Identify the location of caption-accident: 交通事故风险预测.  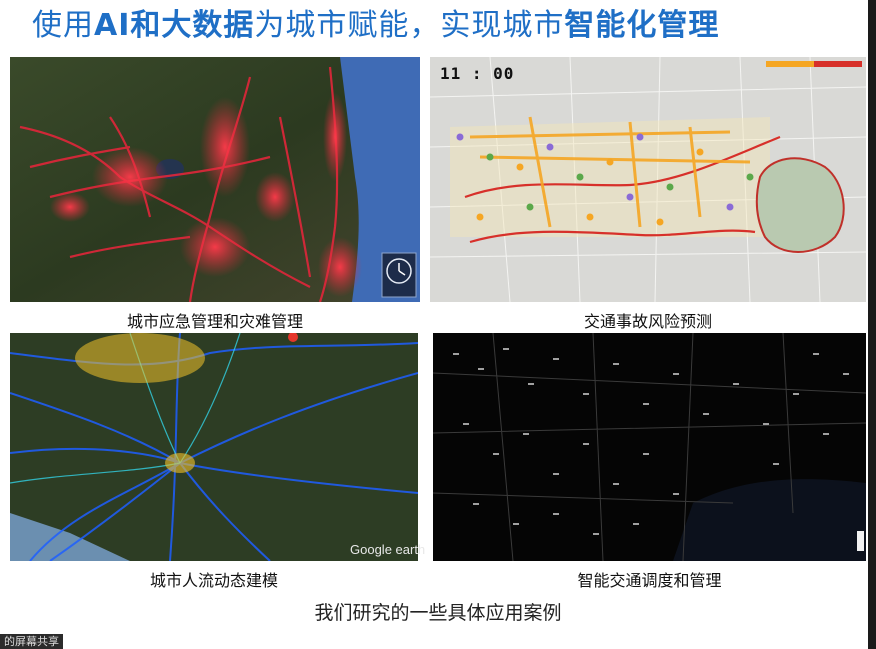
(647, 321).